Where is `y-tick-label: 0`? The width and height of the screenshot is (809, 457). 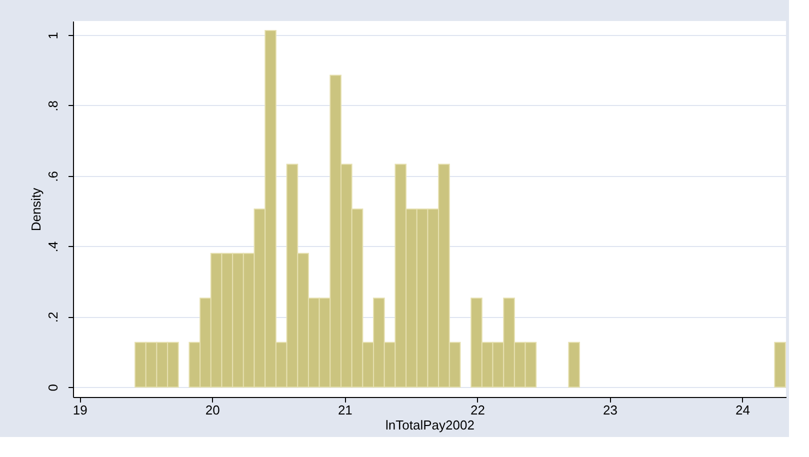 y-tick-label: 0 is located at coordinates (53, 388).